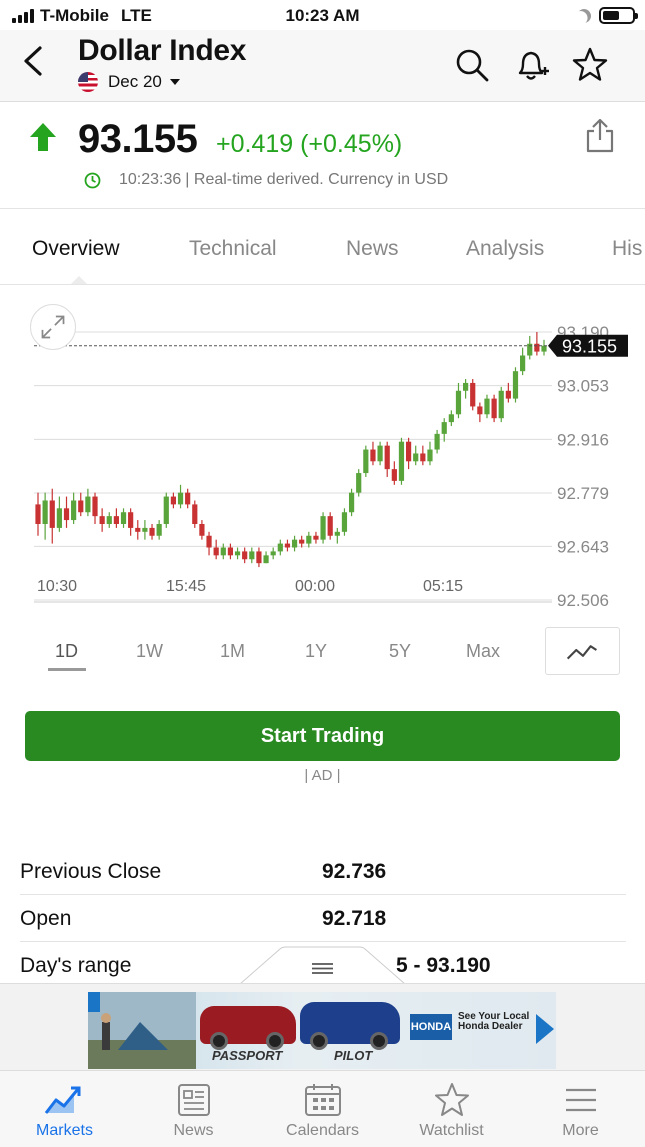 This screenshot has width=645, height=1147. What do you see at coordinates (23, 16) in the screenshot?
I see `signal-icon` at bounding box center [23, 16].